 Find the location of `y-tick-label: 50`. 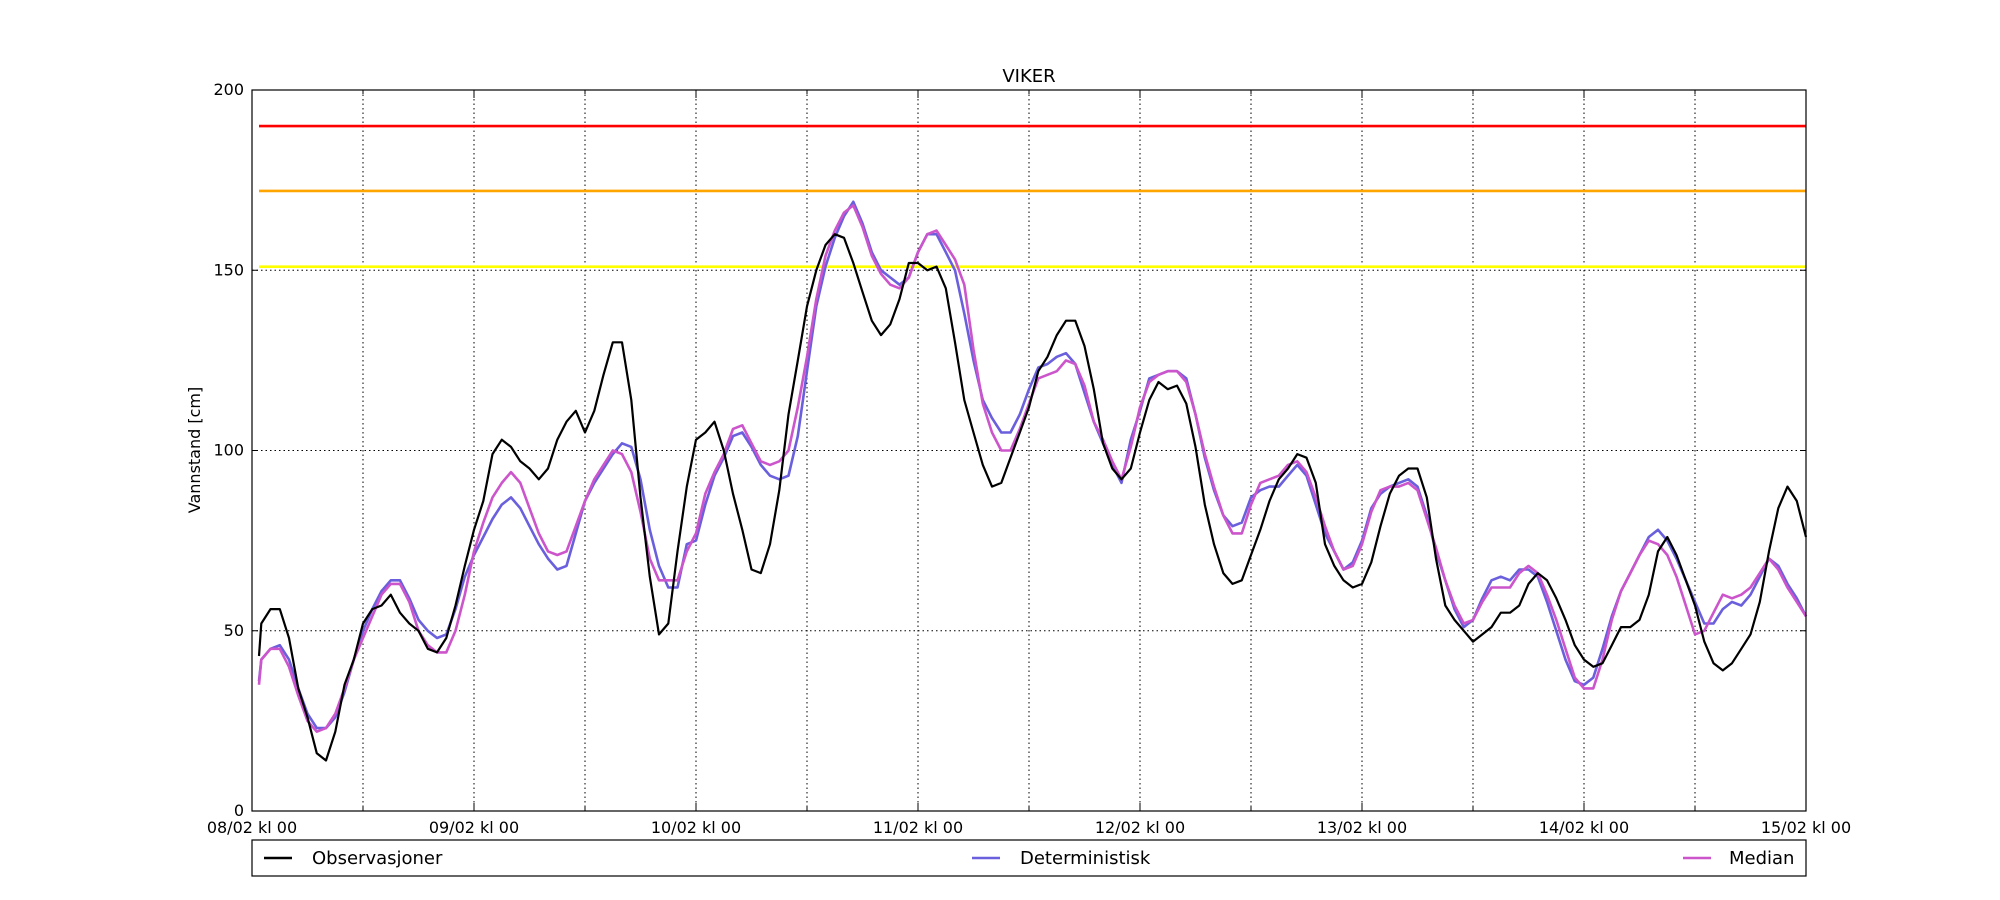

y-tick-label: 50 is located at coordinates (234, 630).